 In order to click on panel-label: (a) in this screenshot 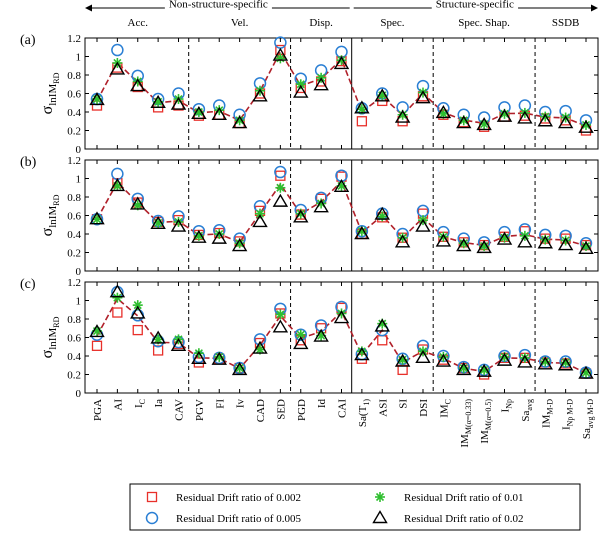, I will do `click(28, 40)`.